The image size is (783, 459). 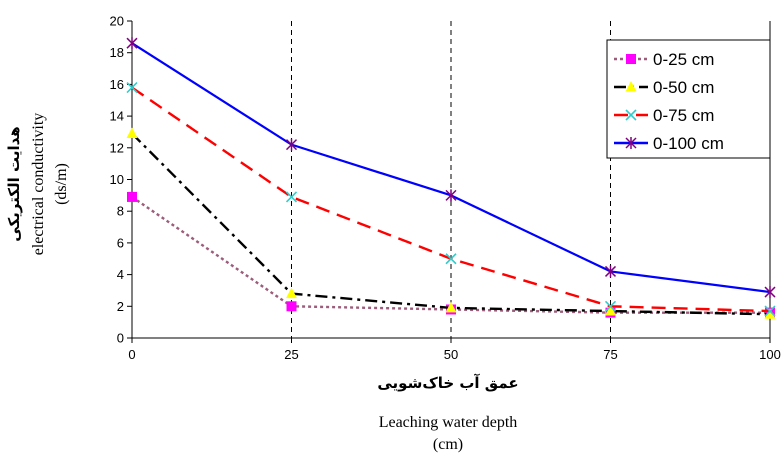 I want to click on x-axis-label-fa: عمق آب خاک‌شویی, so click(x=447, y=383).